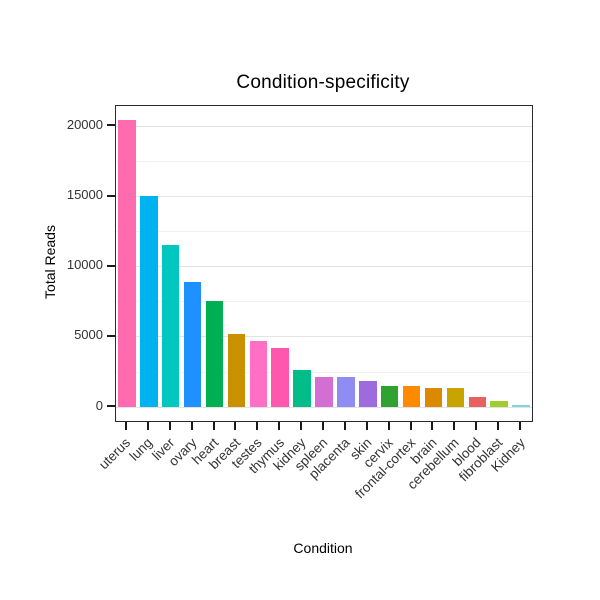 This screenshot has height=600, width=600. I want to click on bar-heart, so click(214, 354).